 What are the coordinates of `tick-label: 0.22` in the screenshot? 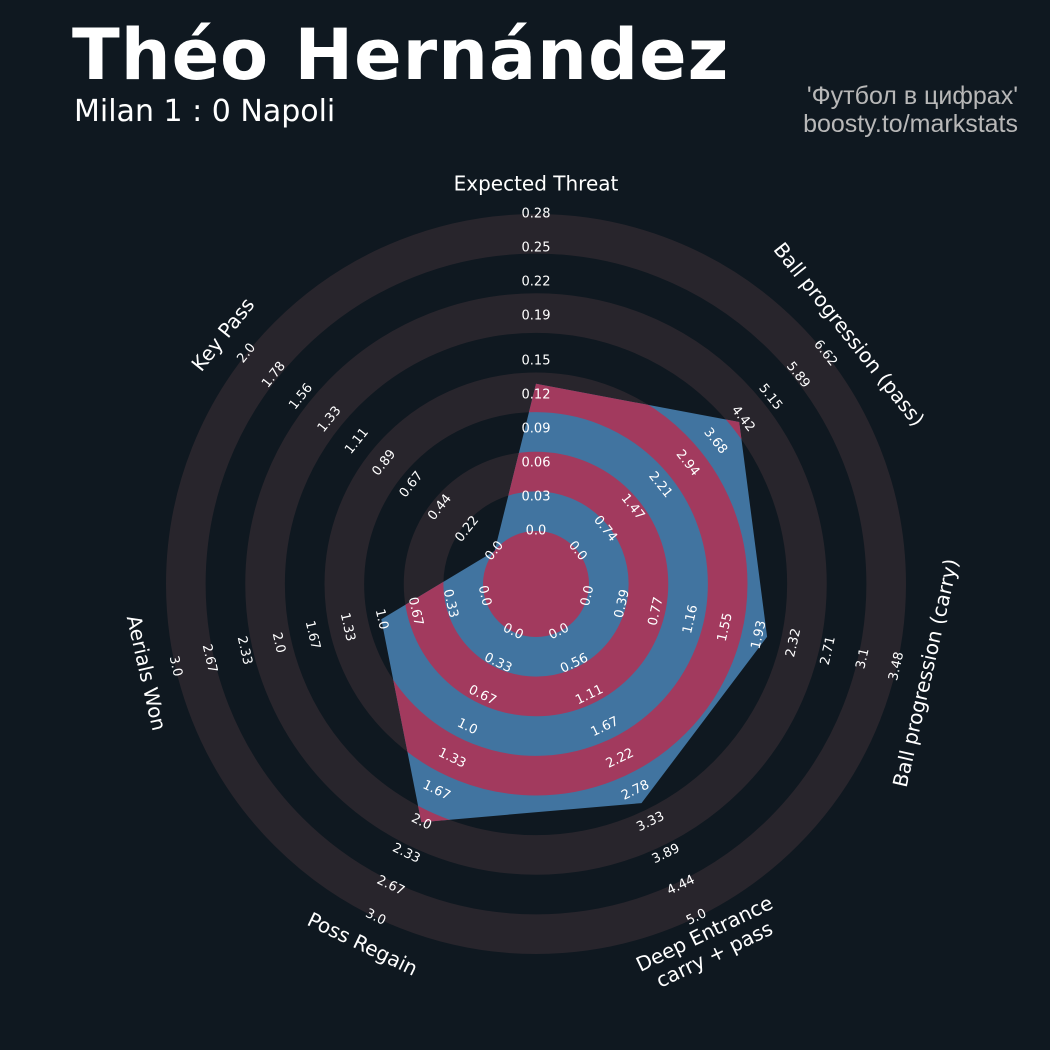 It's located at (536, 281).